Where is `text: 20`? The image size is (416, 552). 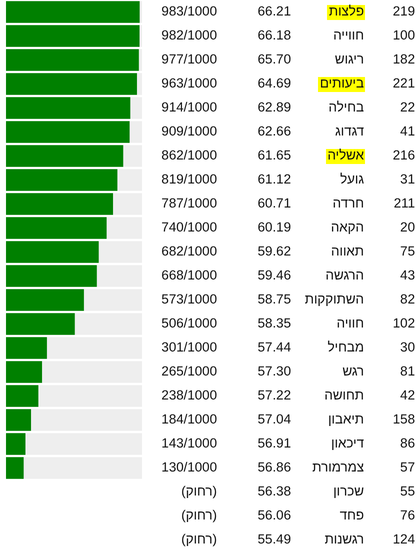
text: 20 is located at coordinates (407, 227).